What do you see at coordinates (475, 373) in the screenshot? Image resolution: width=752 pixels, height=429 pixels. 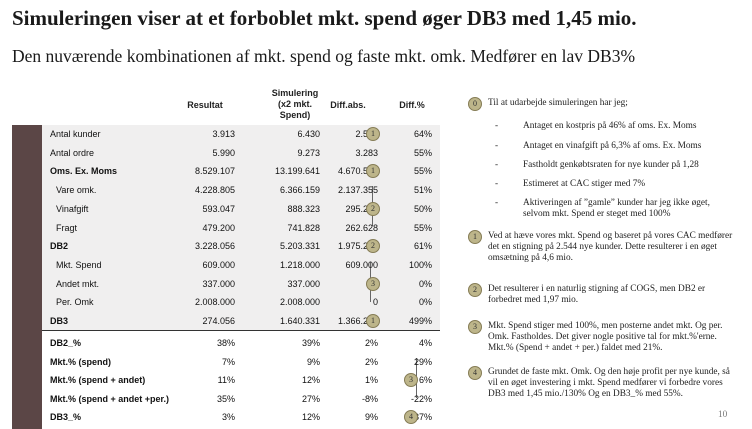 I see `note-marker: 4` at bounding box center [475, 373].